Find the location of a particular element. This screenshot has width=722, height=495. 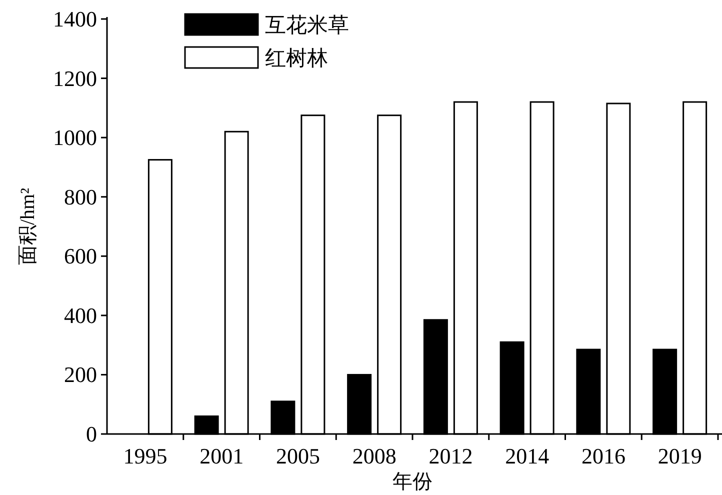

y-tick-label: 1200 is located at coordinates (75, 78).